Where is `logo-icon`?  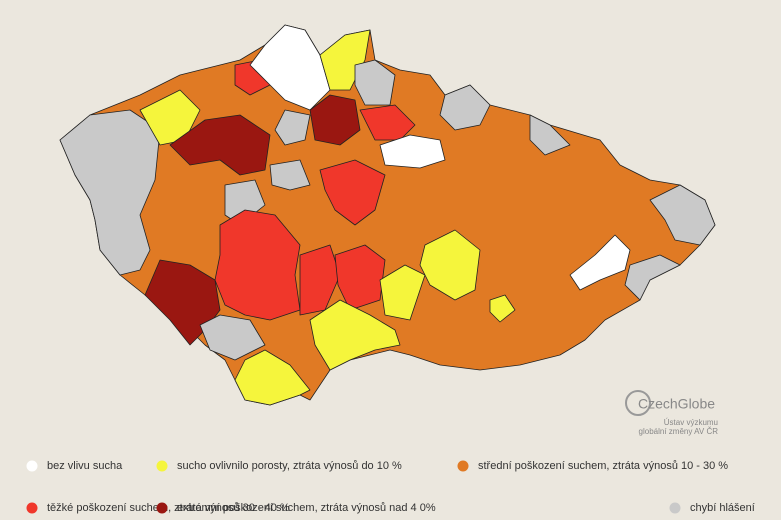
logo-icon is located at coordinates (638, 403).